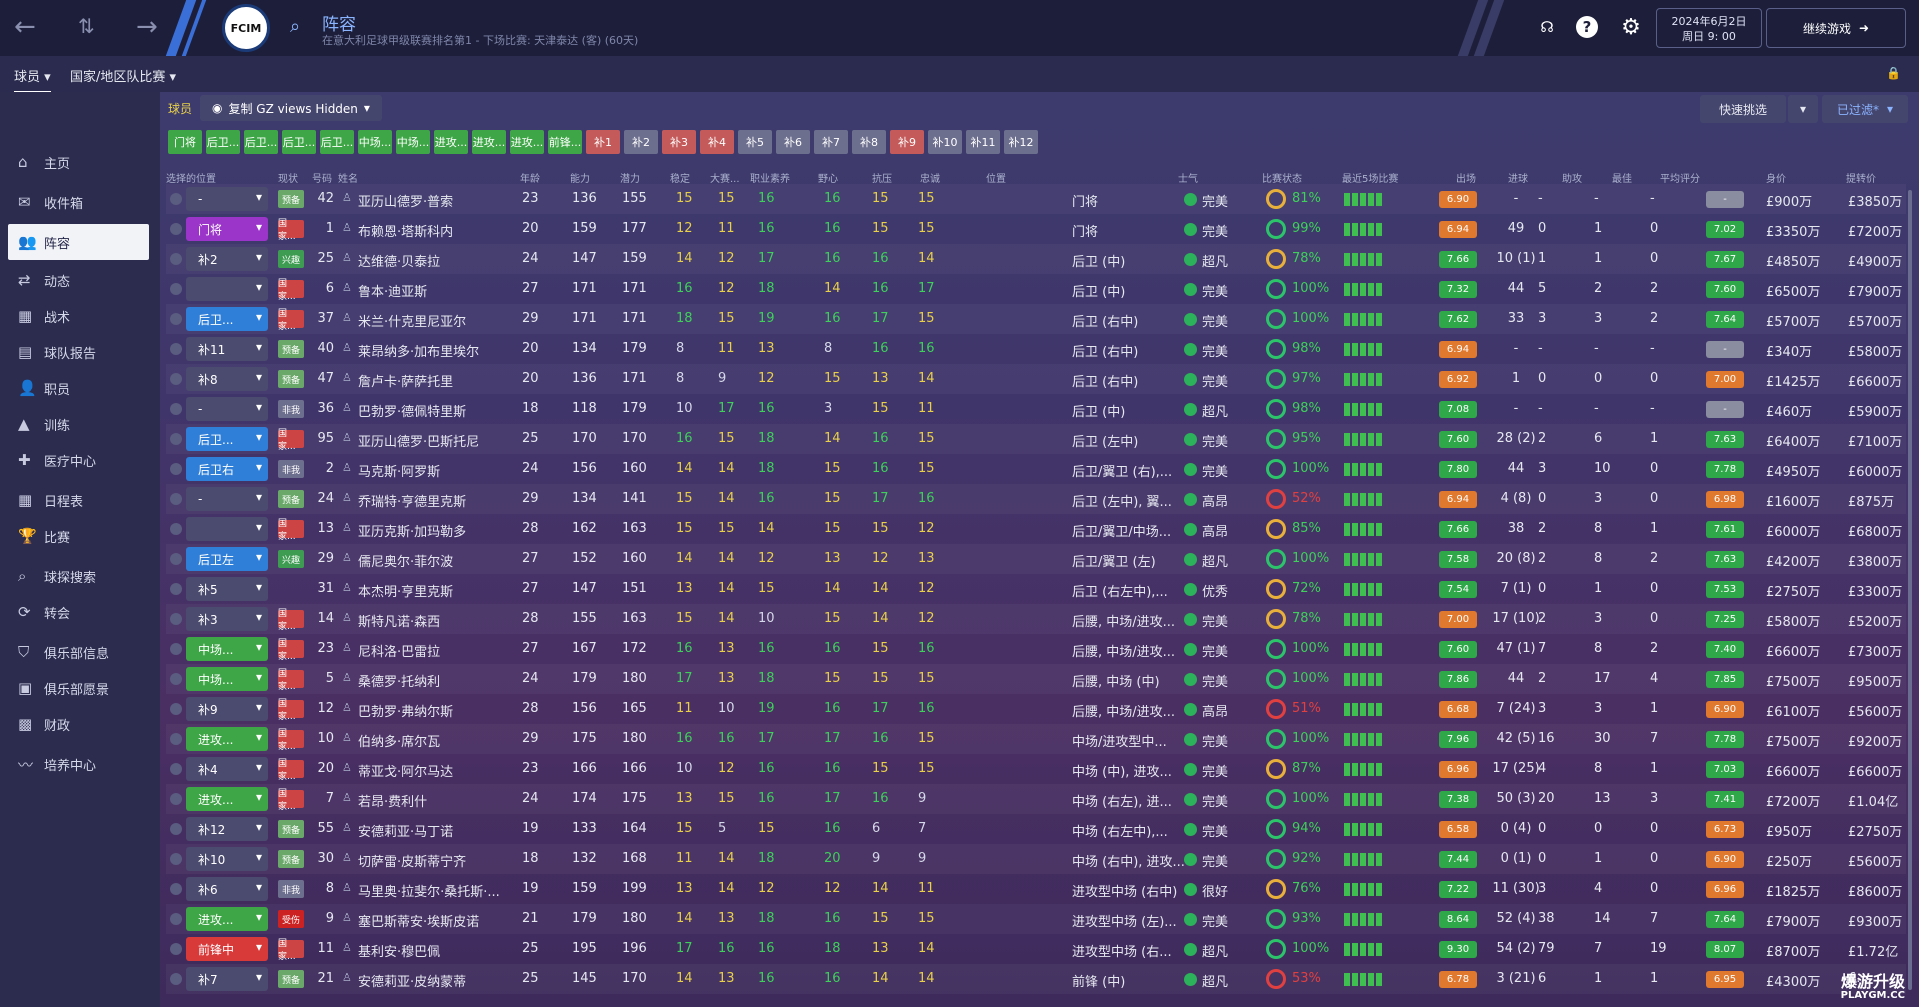 The image size is (1919, 1007). What do you see at coordinates (1836, 28) in the screenshot?
I see `continue-button: 继续游戏 ➜` at bounding box center [1836, 28].